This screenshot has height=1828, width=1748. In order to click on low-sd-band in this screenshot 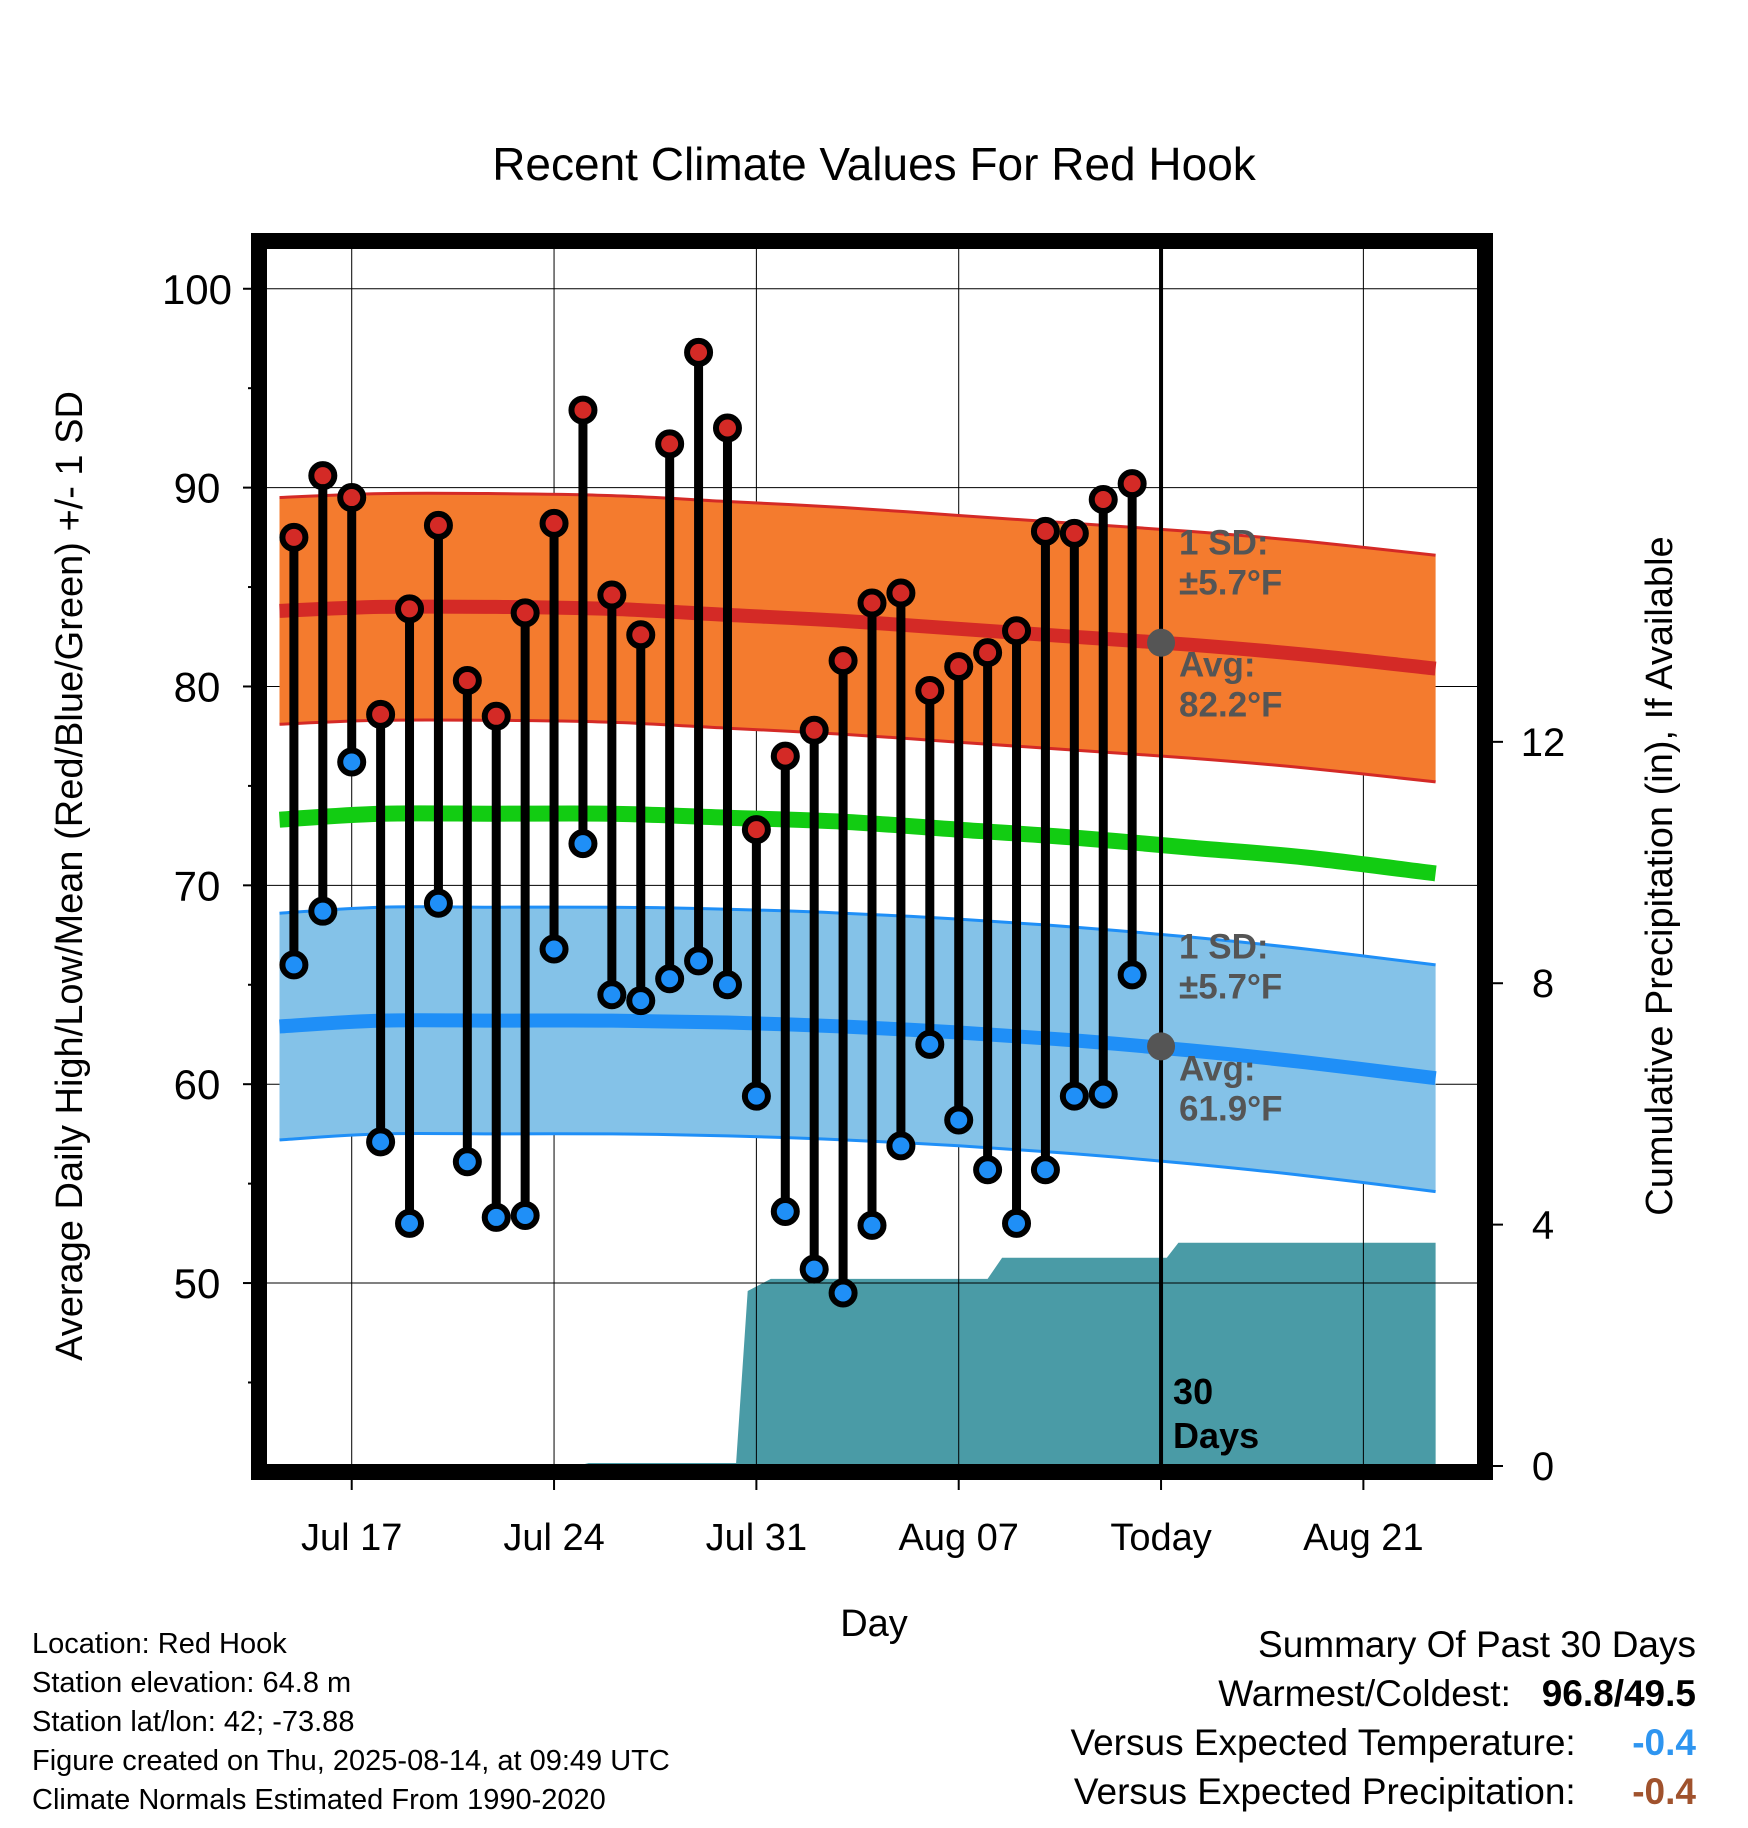, I will do `click(857, 1049)`.